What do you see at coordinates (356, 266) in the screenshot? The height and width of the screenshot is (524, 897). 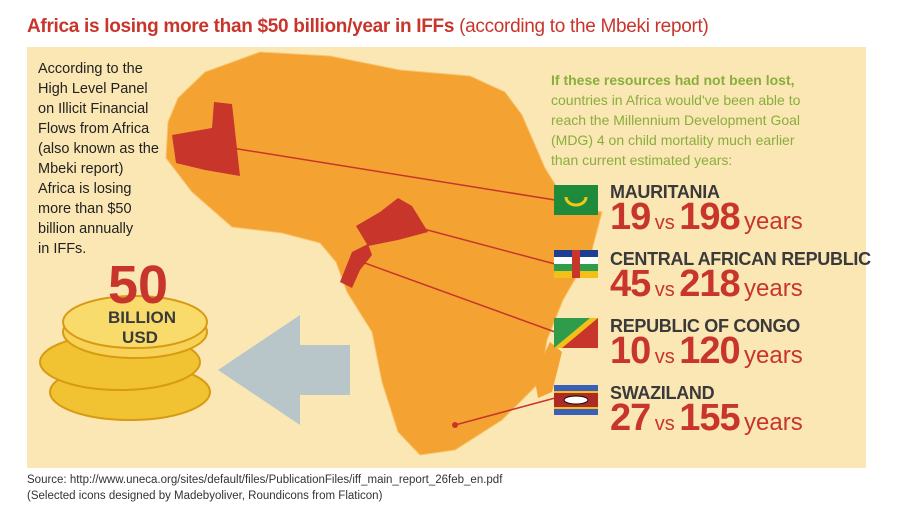 I see `congo-shape` at bounding box center [356, 266].